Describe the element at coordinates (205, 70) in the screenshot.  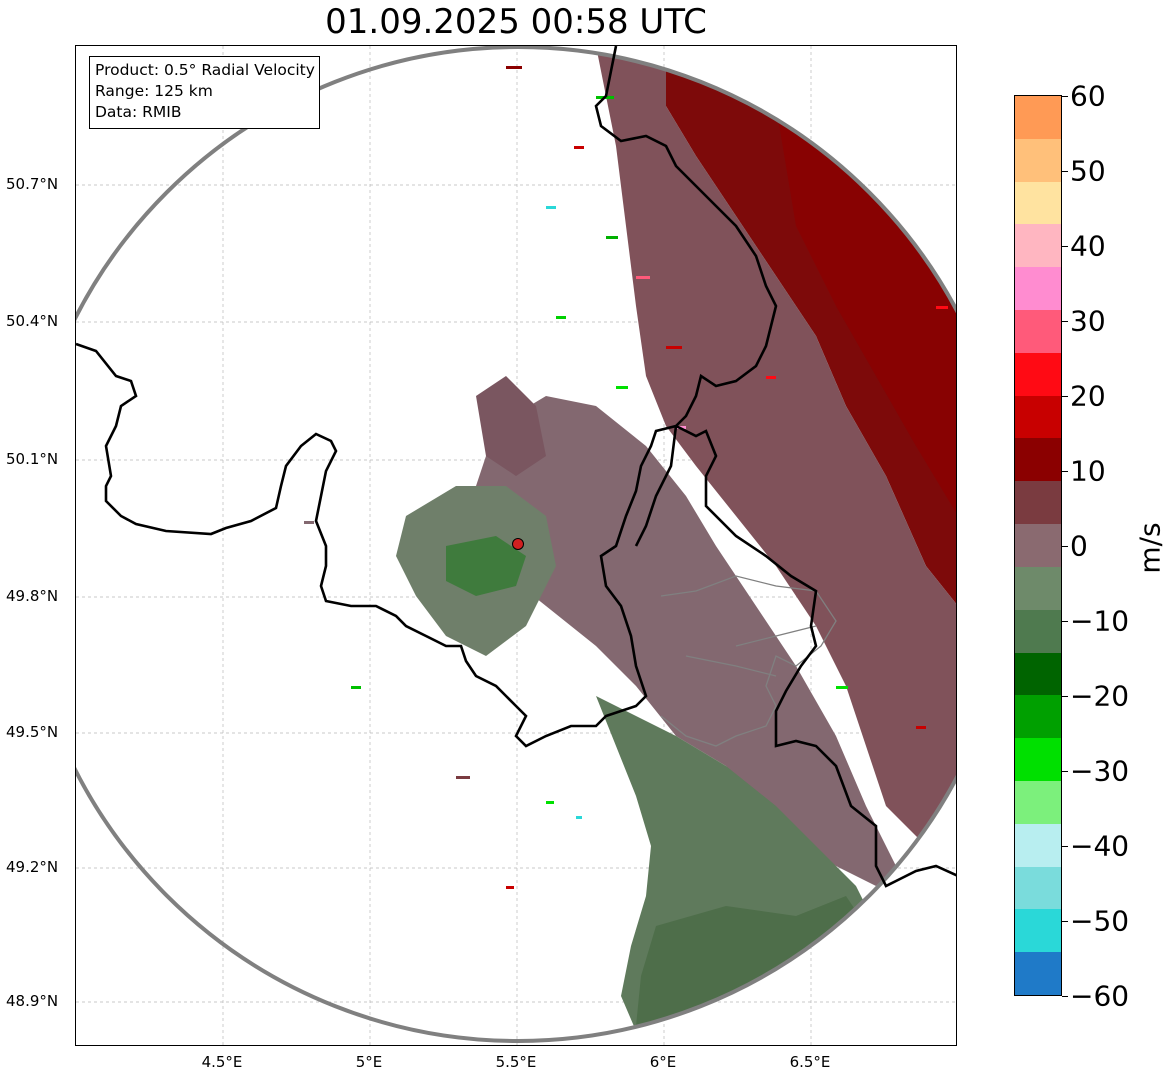
I see `info-product: Product: 0.5° Radial Velocity` at that location.